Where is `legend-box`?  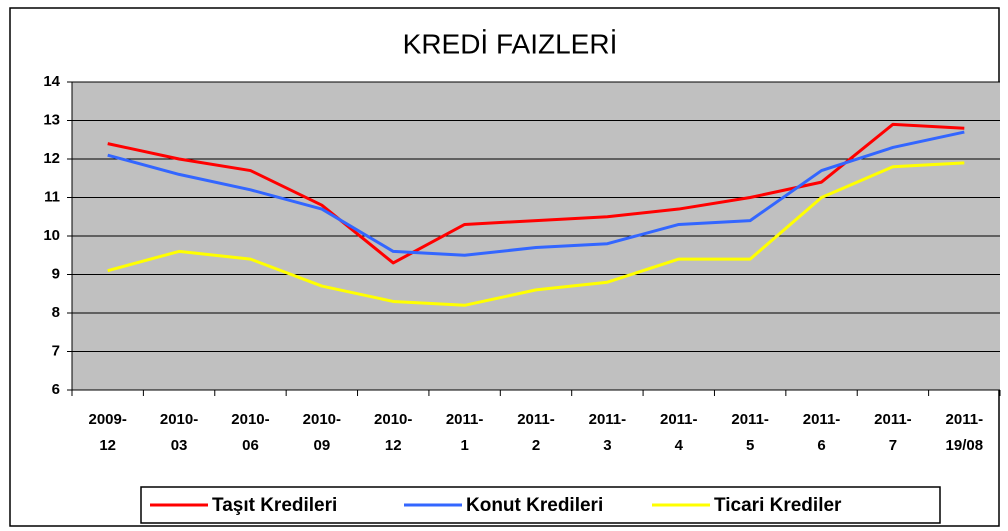
legend-box is located at coordinates (540, 505).